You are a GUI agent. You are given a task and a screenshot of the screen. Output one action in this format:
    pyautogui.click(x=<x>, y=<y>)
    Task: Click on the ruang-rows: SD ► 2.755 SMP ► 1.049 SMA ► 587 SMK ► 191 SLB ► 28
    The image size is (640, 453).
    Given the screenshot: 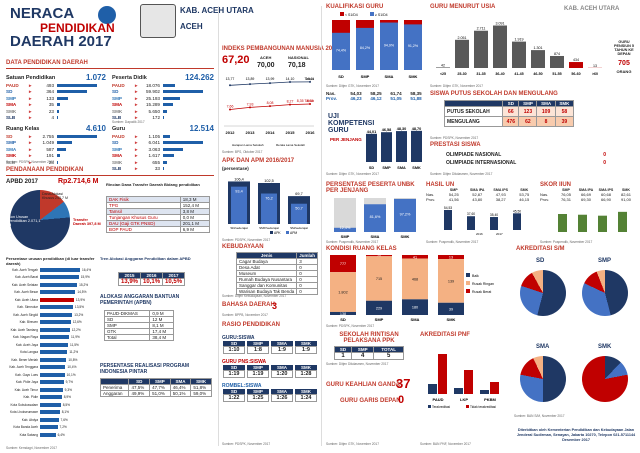 What is the action you would take?
    pyautogui.click(x=56, y=149)
    